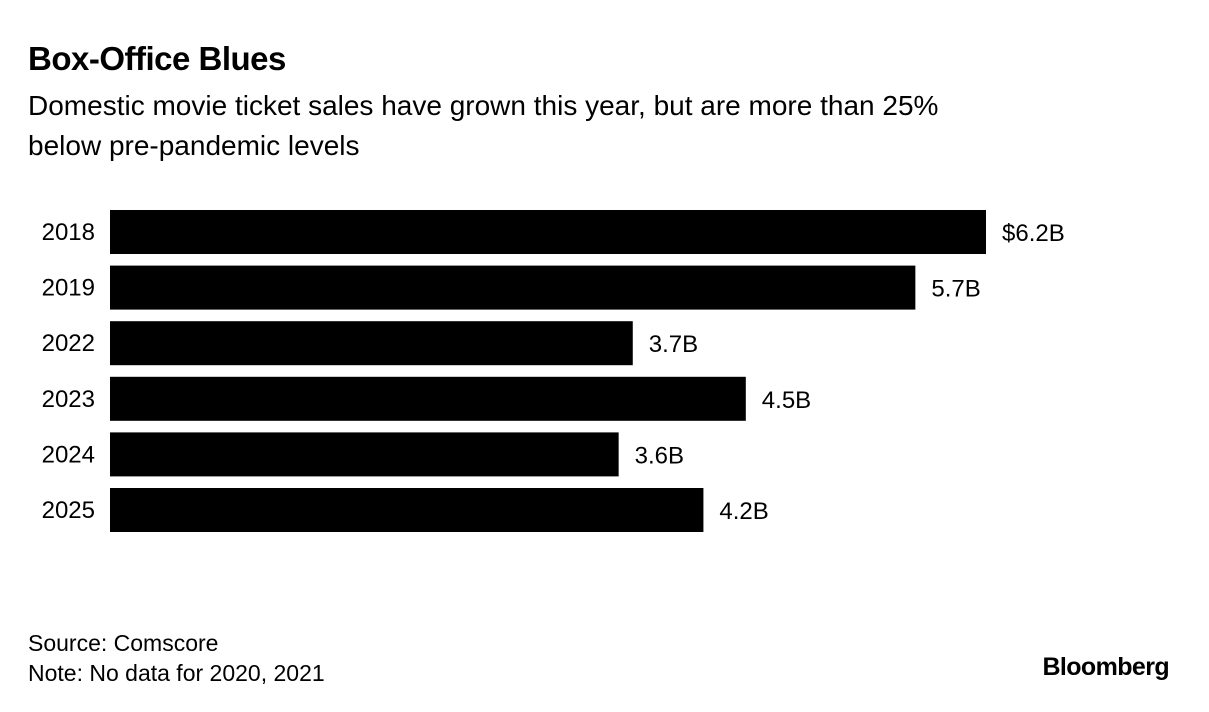 The height and width of the screenshot is (712, 1209). What do you see at coordinates (371, 343) in the screenshot?
I see `bar-2022` at bounding box center [371, 343].